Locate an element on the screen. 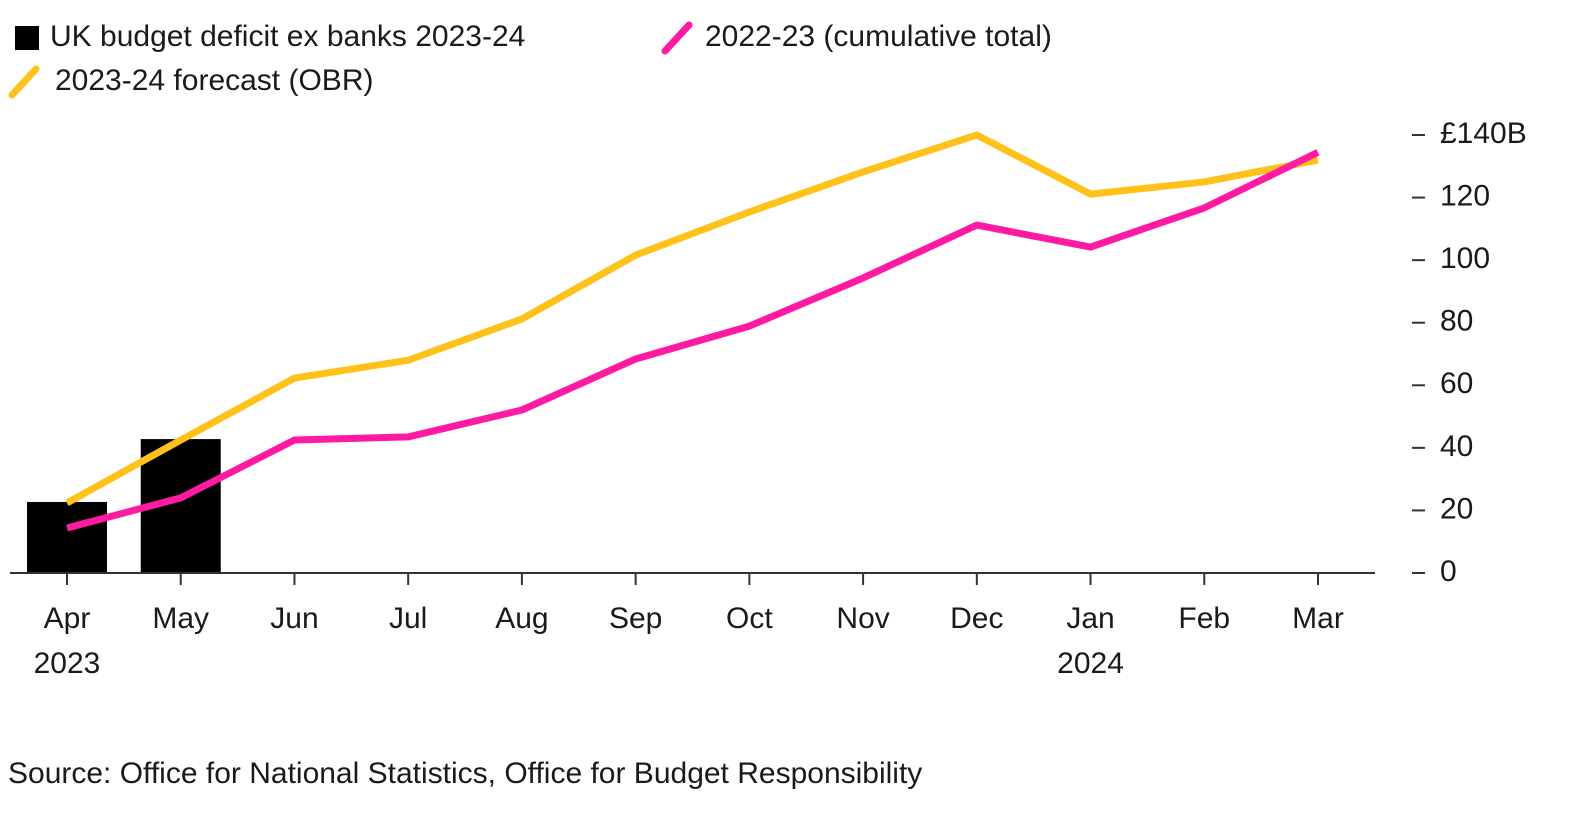  x-tick-label: Dec is located at coordinates (976, 618).